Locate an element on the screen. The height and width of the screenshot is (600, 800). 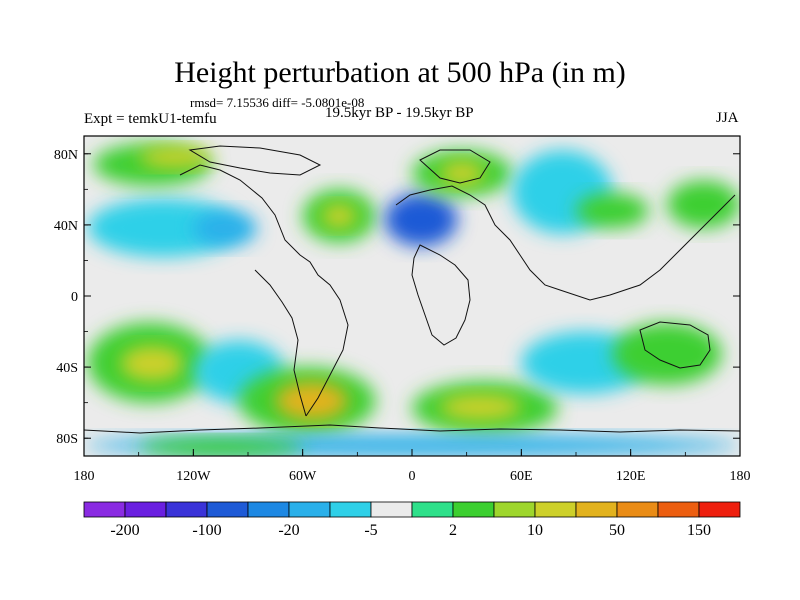
x-tick-label: 120W is located at coordinates (193, 476).